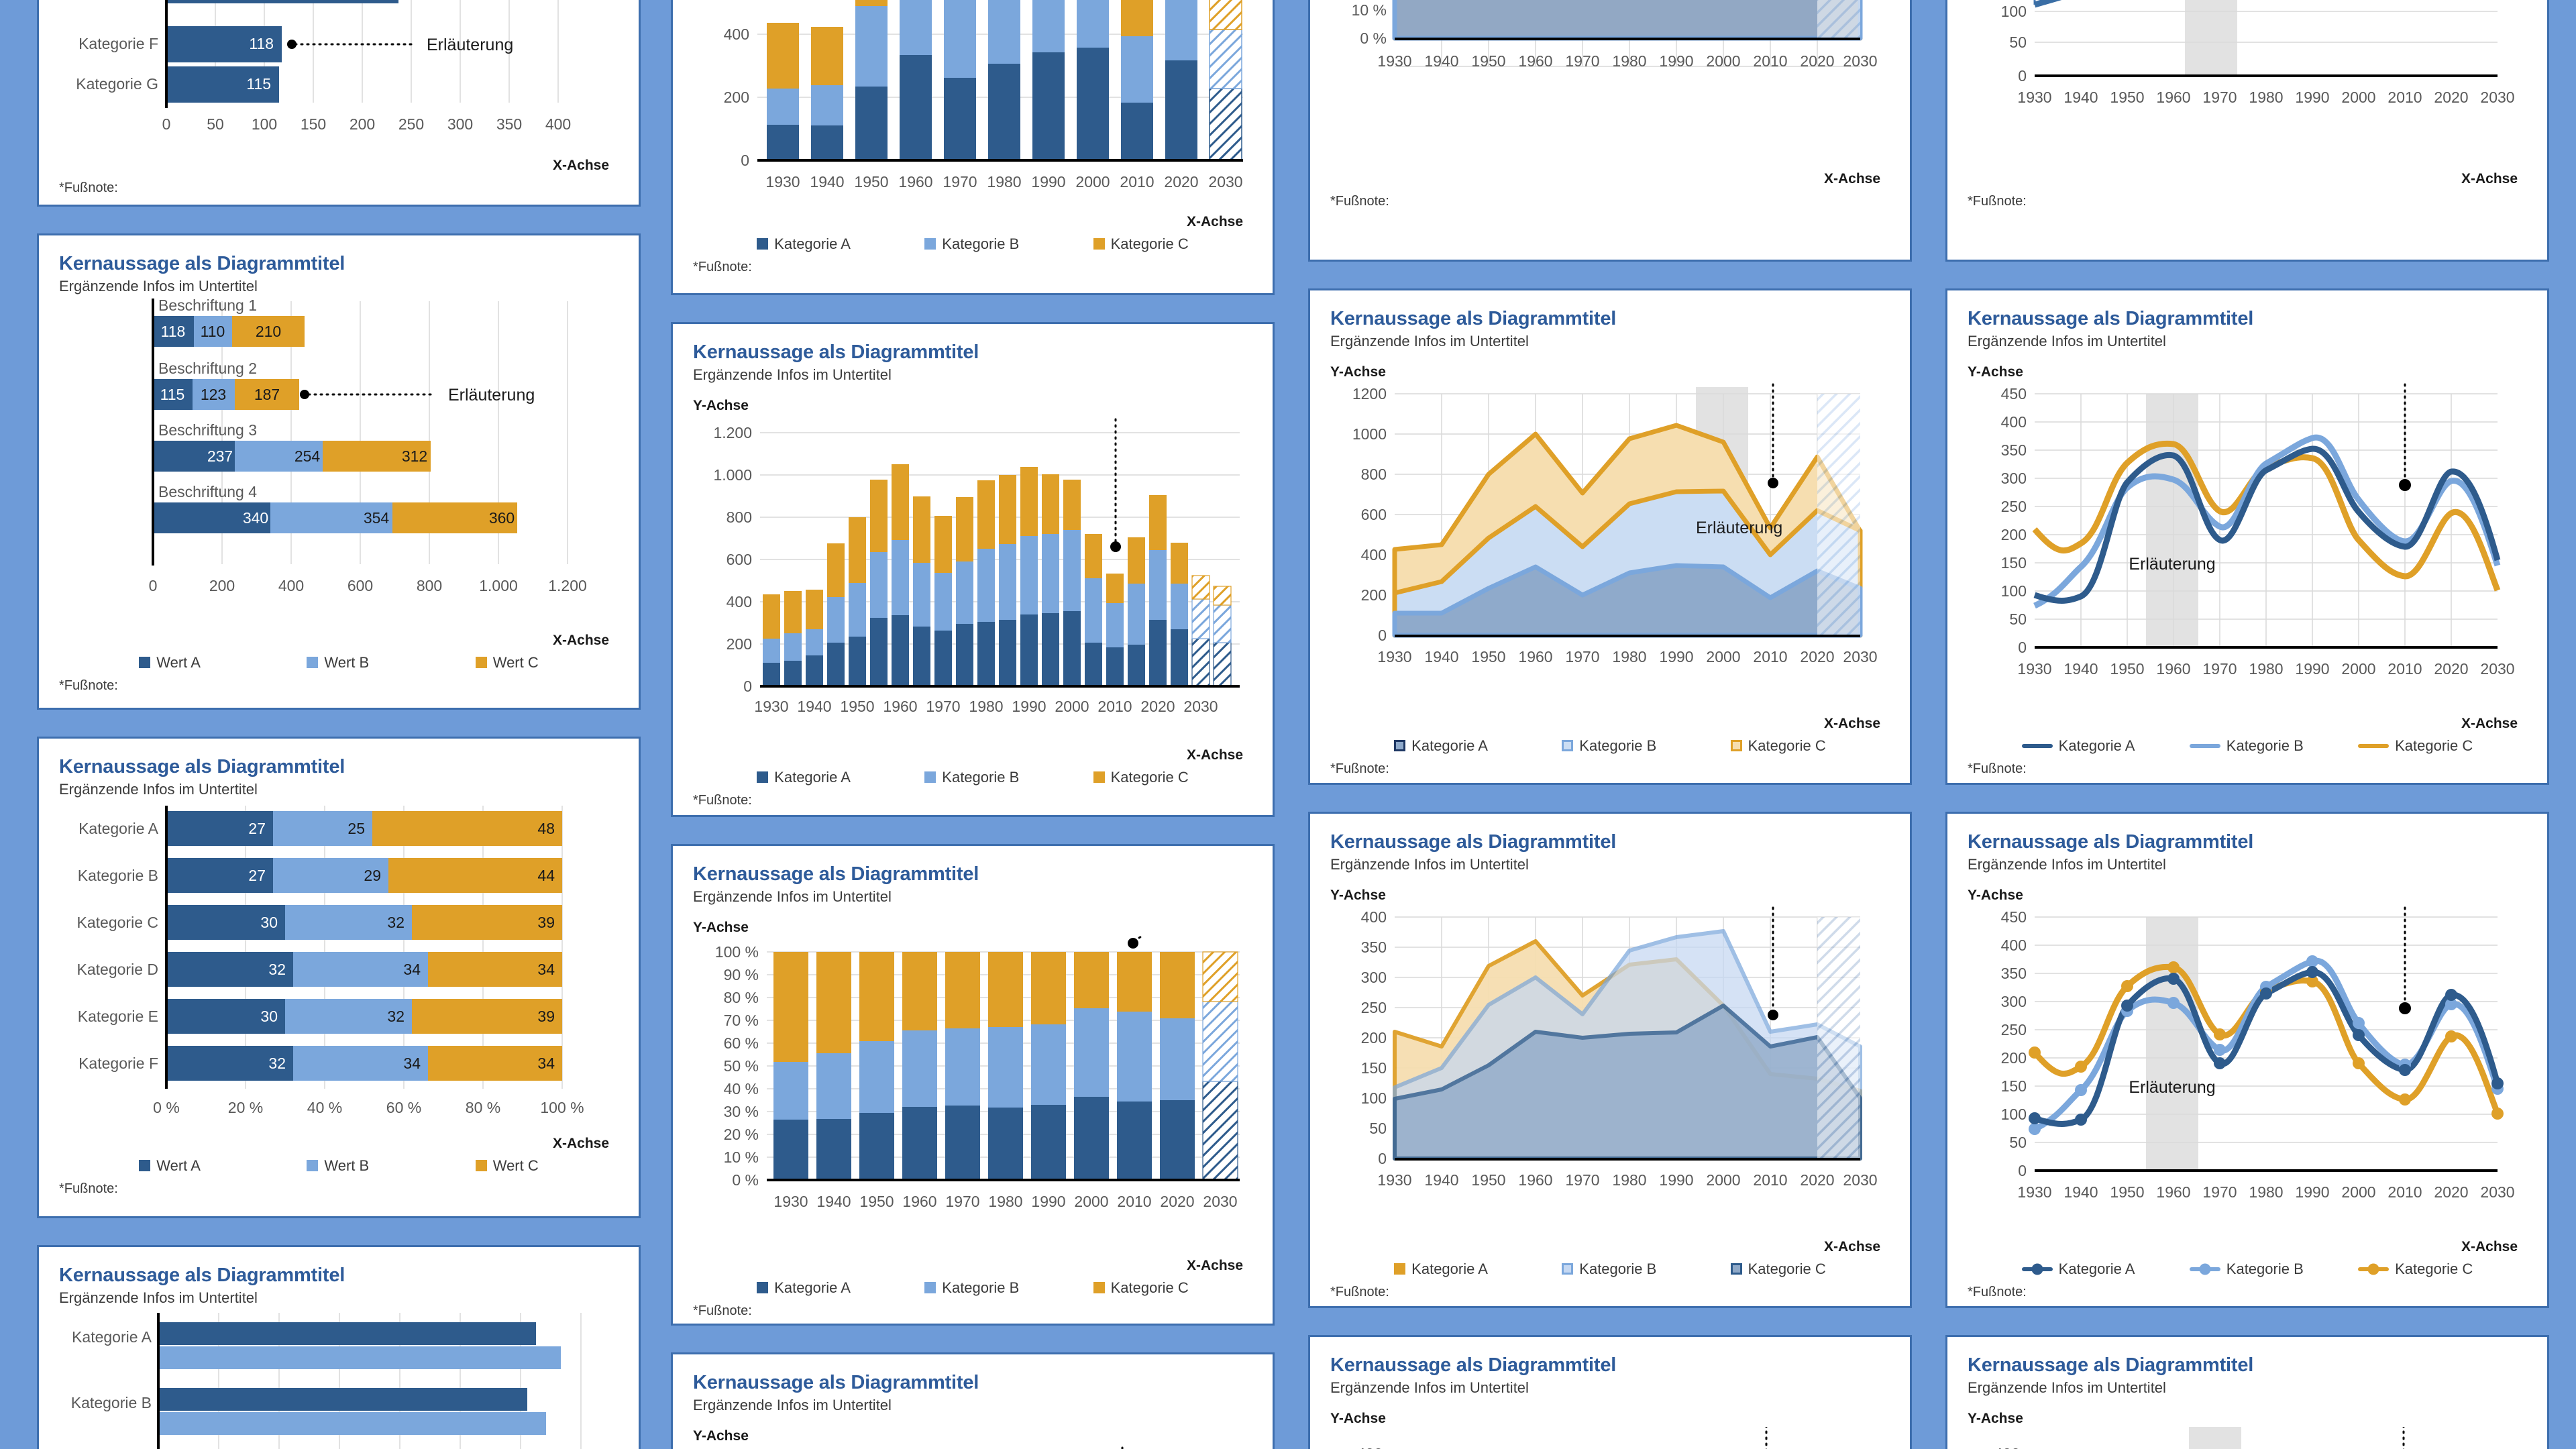 This screenshot has height=1449, width=2576. Describe the element at coordinates (170, 1166) in the screenshot. I see `legend-item: Wert A` at that location.